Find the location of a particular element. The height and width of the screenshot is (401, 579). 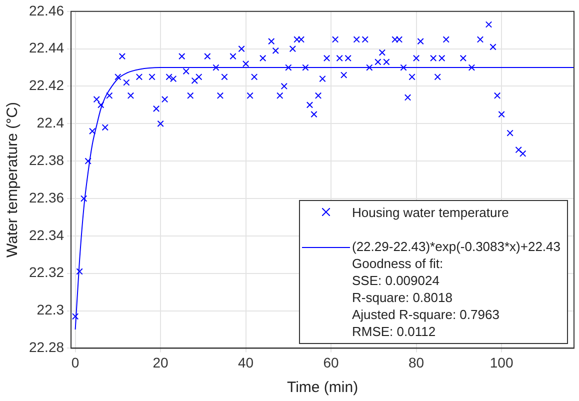

y-tick-label: 22.36 is located at coordinates (46, 197).